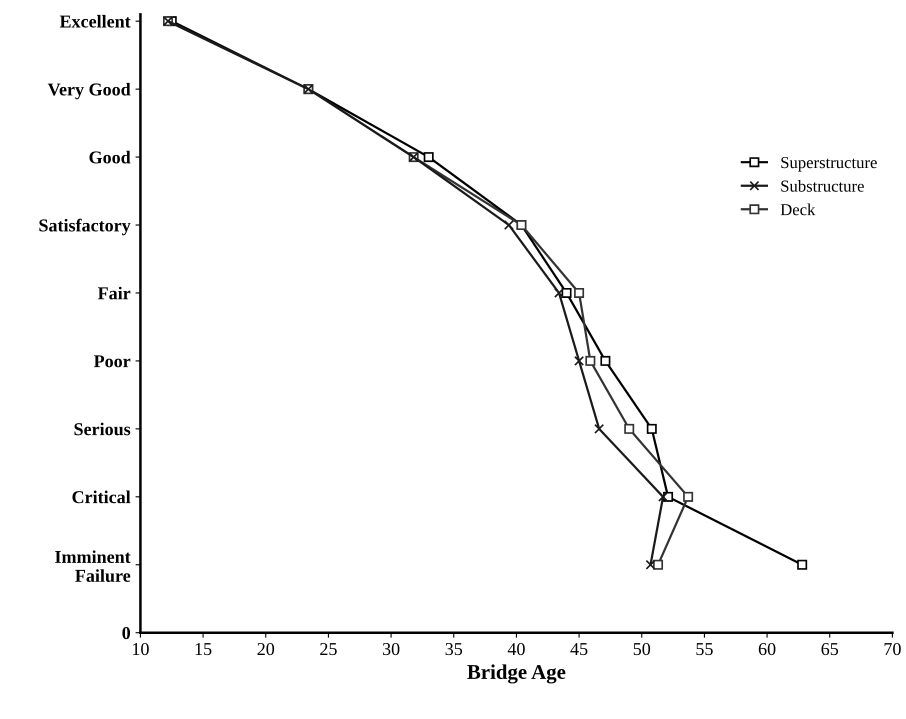 This screenshot has height=719, width=906. Describe the element at coordinates (454, 649) in the screenshot. I see `x-tick-label: 35` at that location.